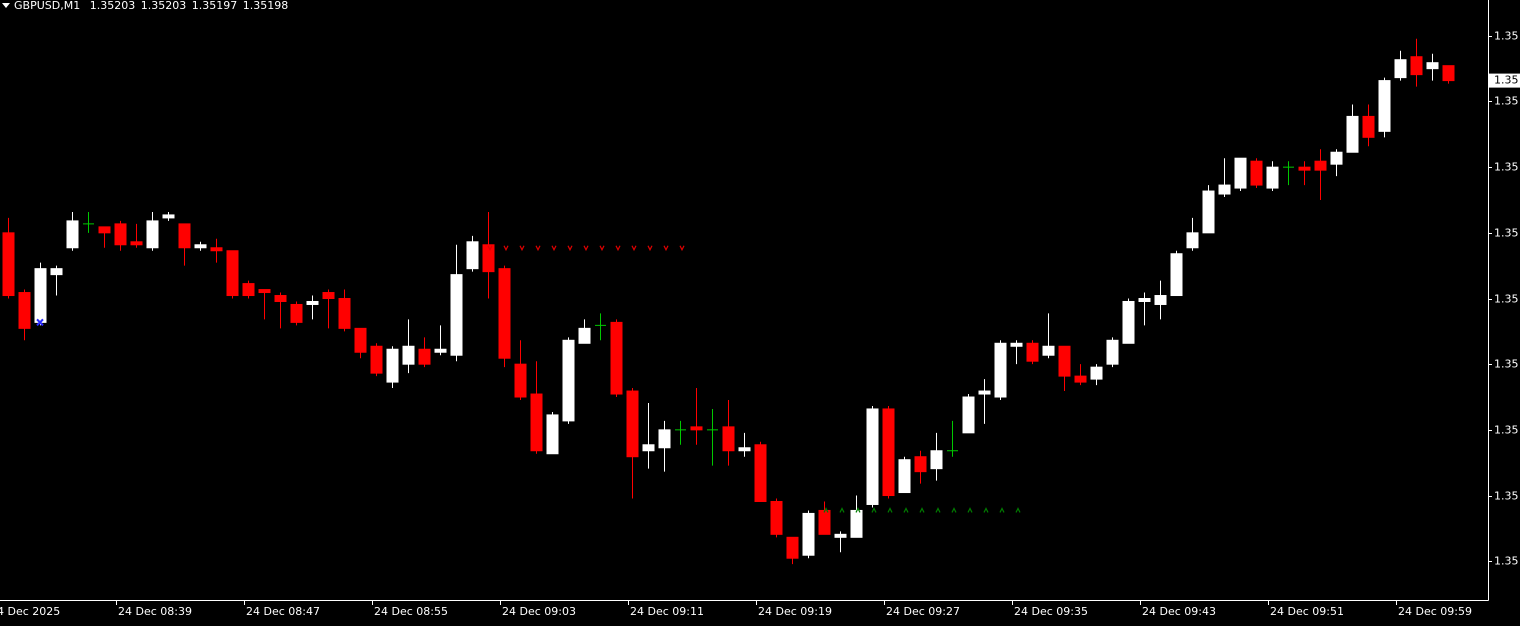  Describe the element at coordinates (923, 611) in the screenshot. I see `x-tick-label: 24 Dec 09:27` at that location.